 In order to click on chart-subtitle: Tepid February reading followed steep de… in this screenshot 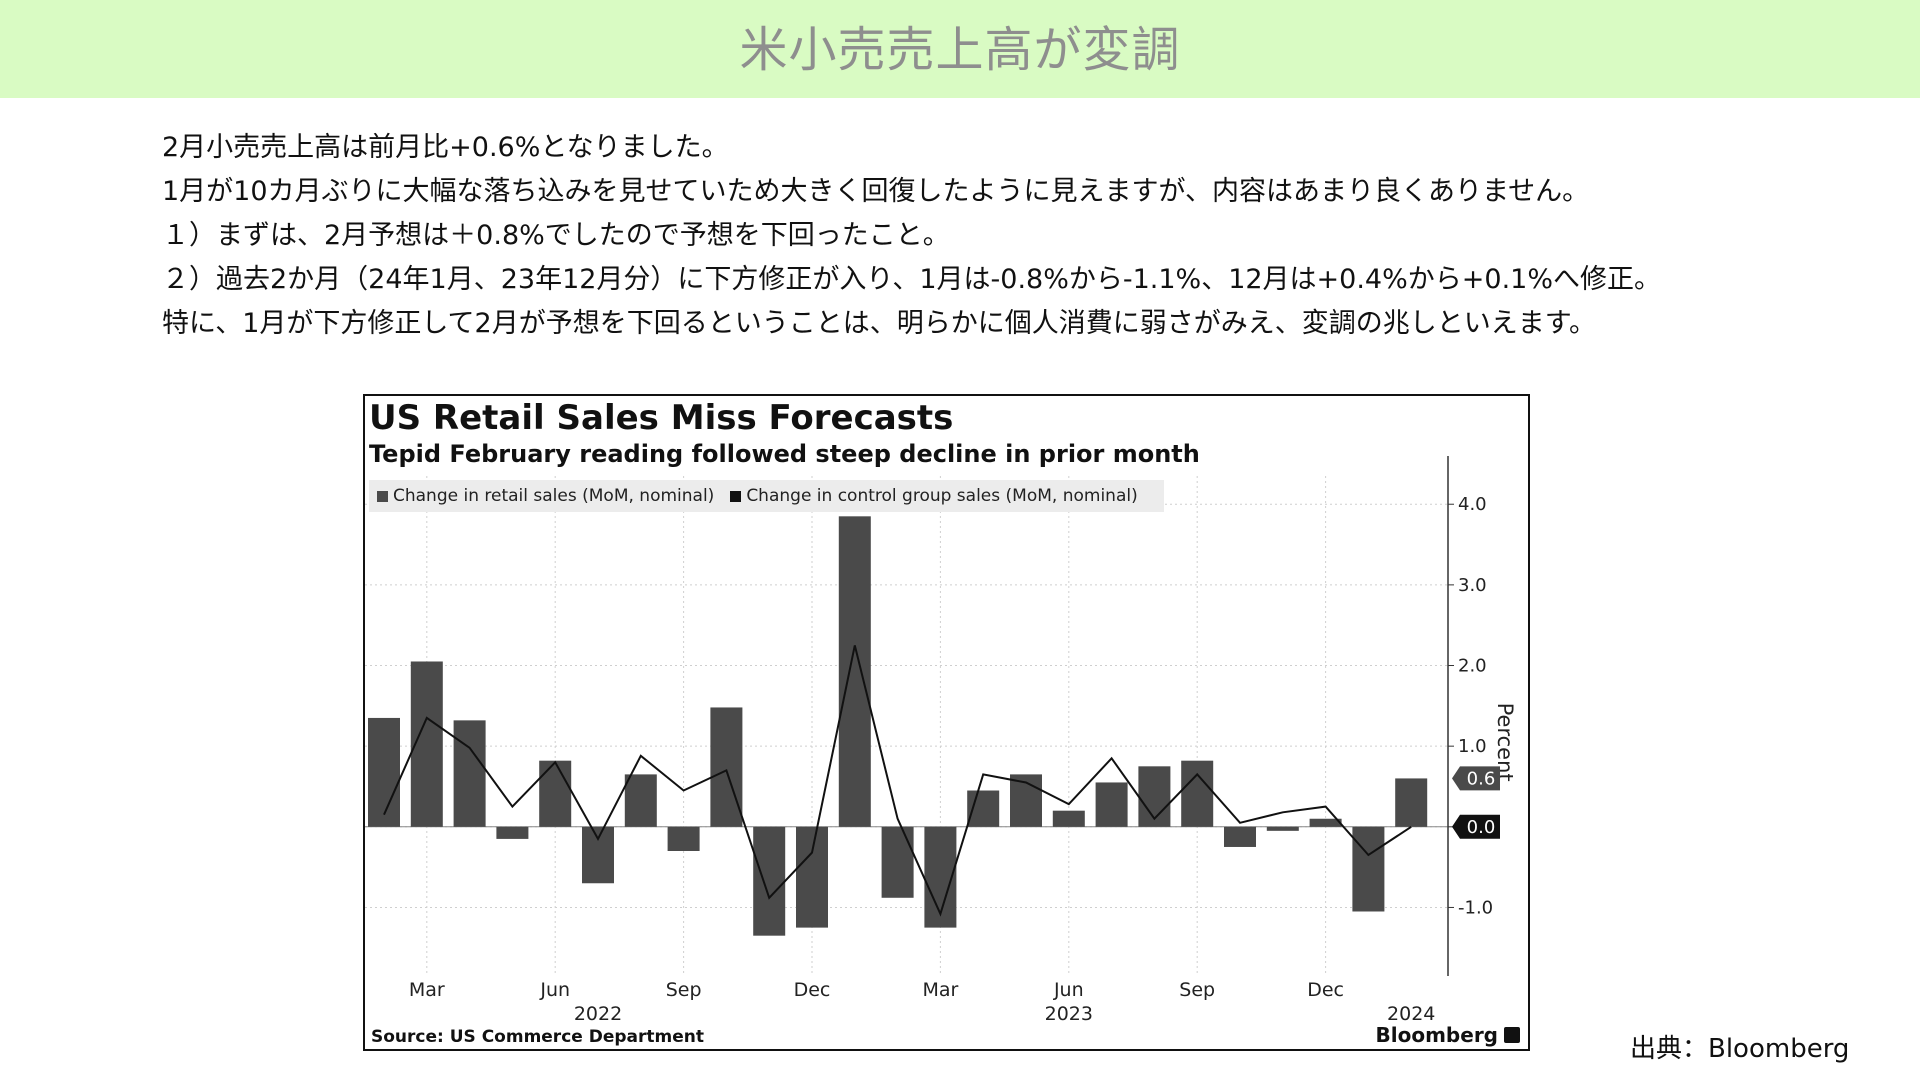, I will do `click(784, 454)`.